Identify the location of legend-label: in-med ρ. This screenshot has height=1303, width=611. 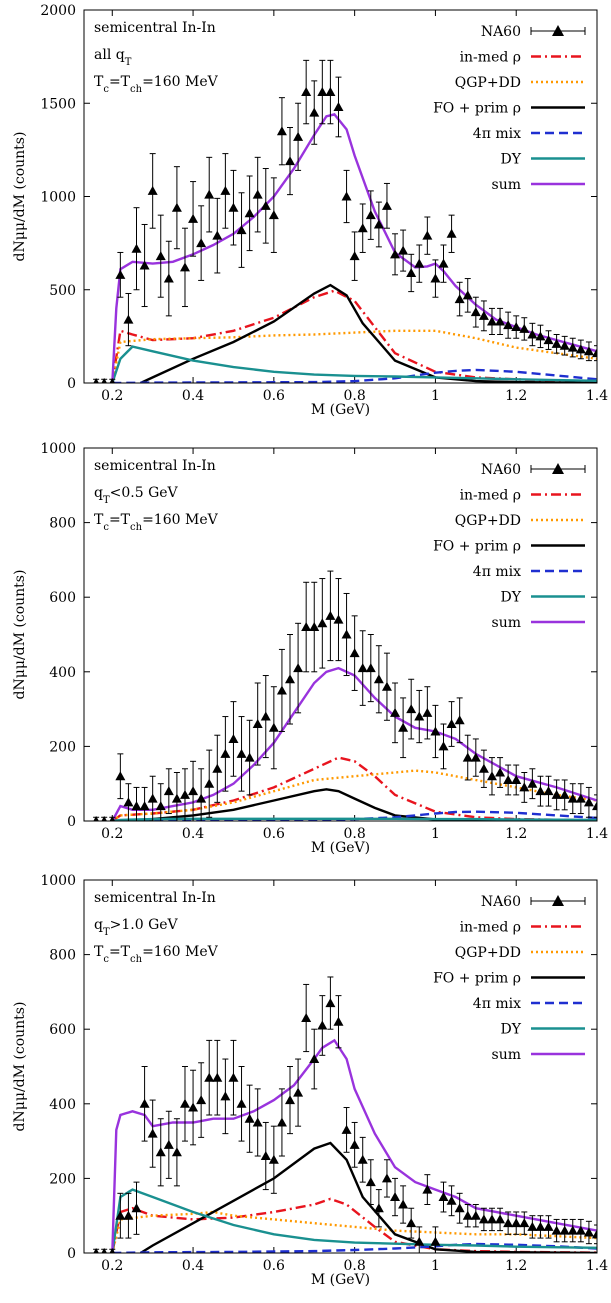
(490, 928).